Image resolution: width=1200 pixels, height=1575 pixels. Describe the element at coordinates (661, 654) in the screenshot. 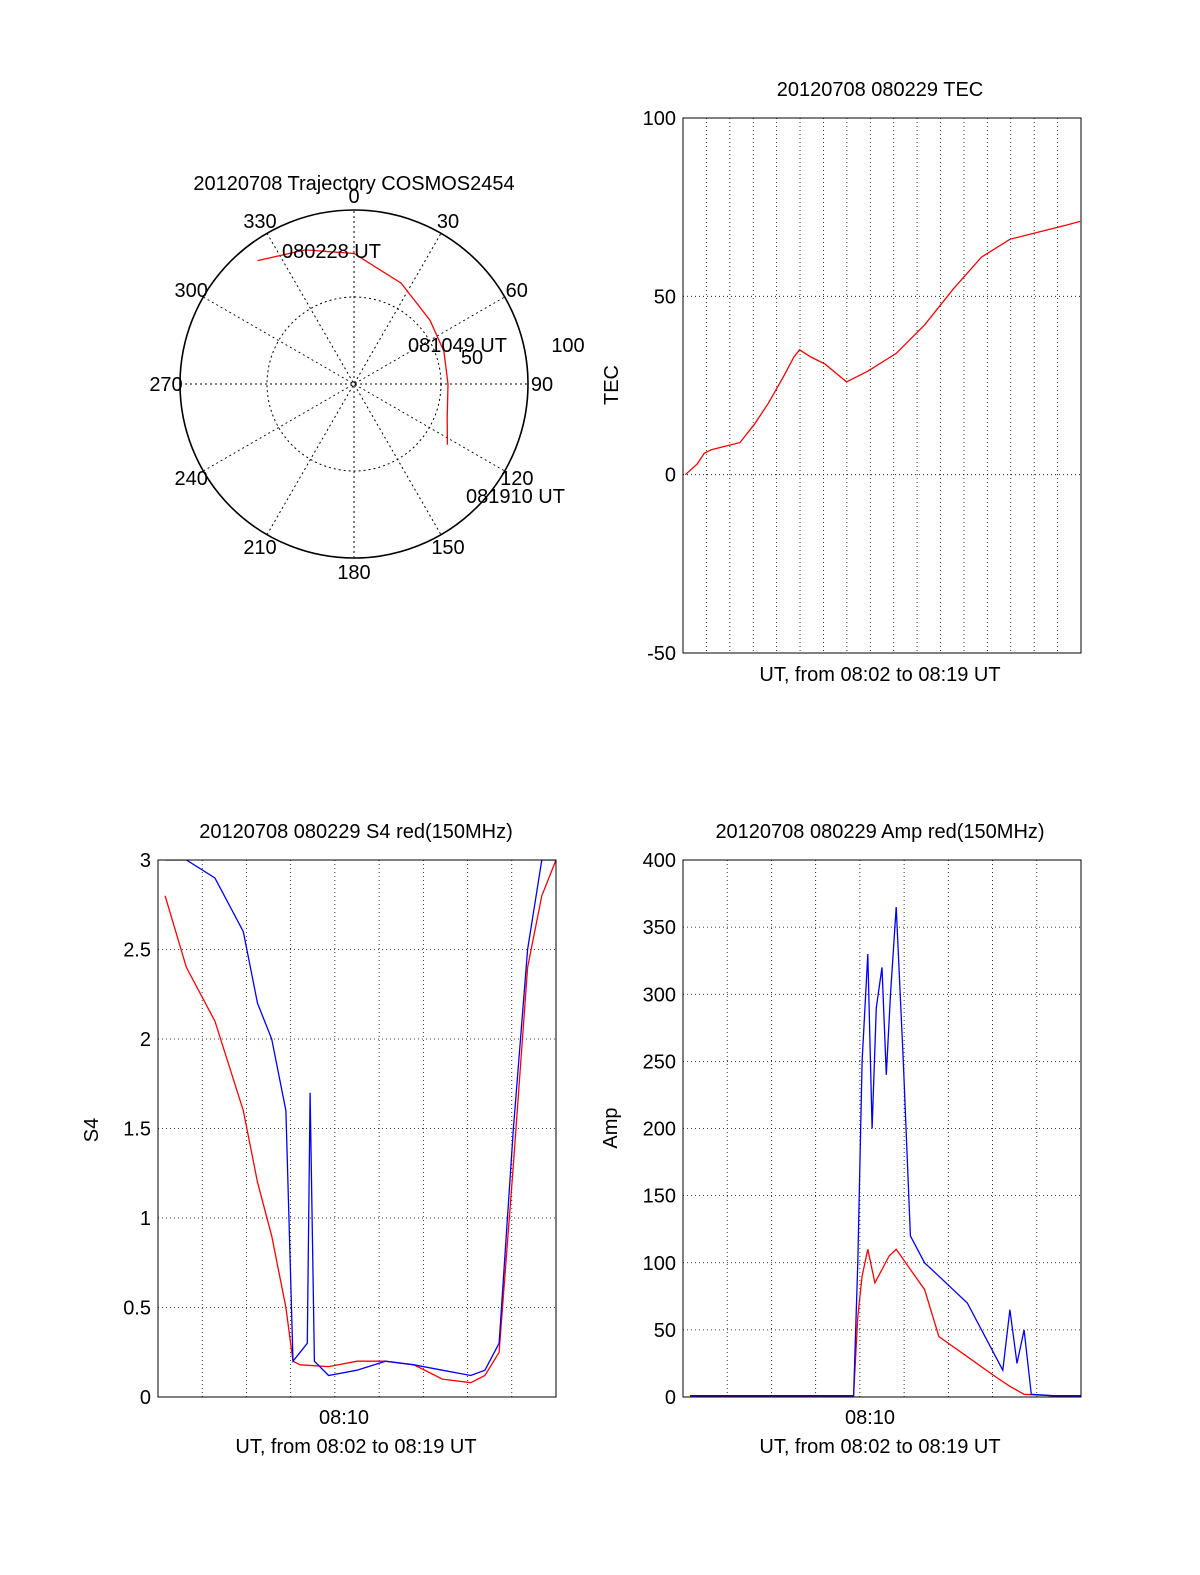

I see `tec-y-tick-label: -50` at that location.